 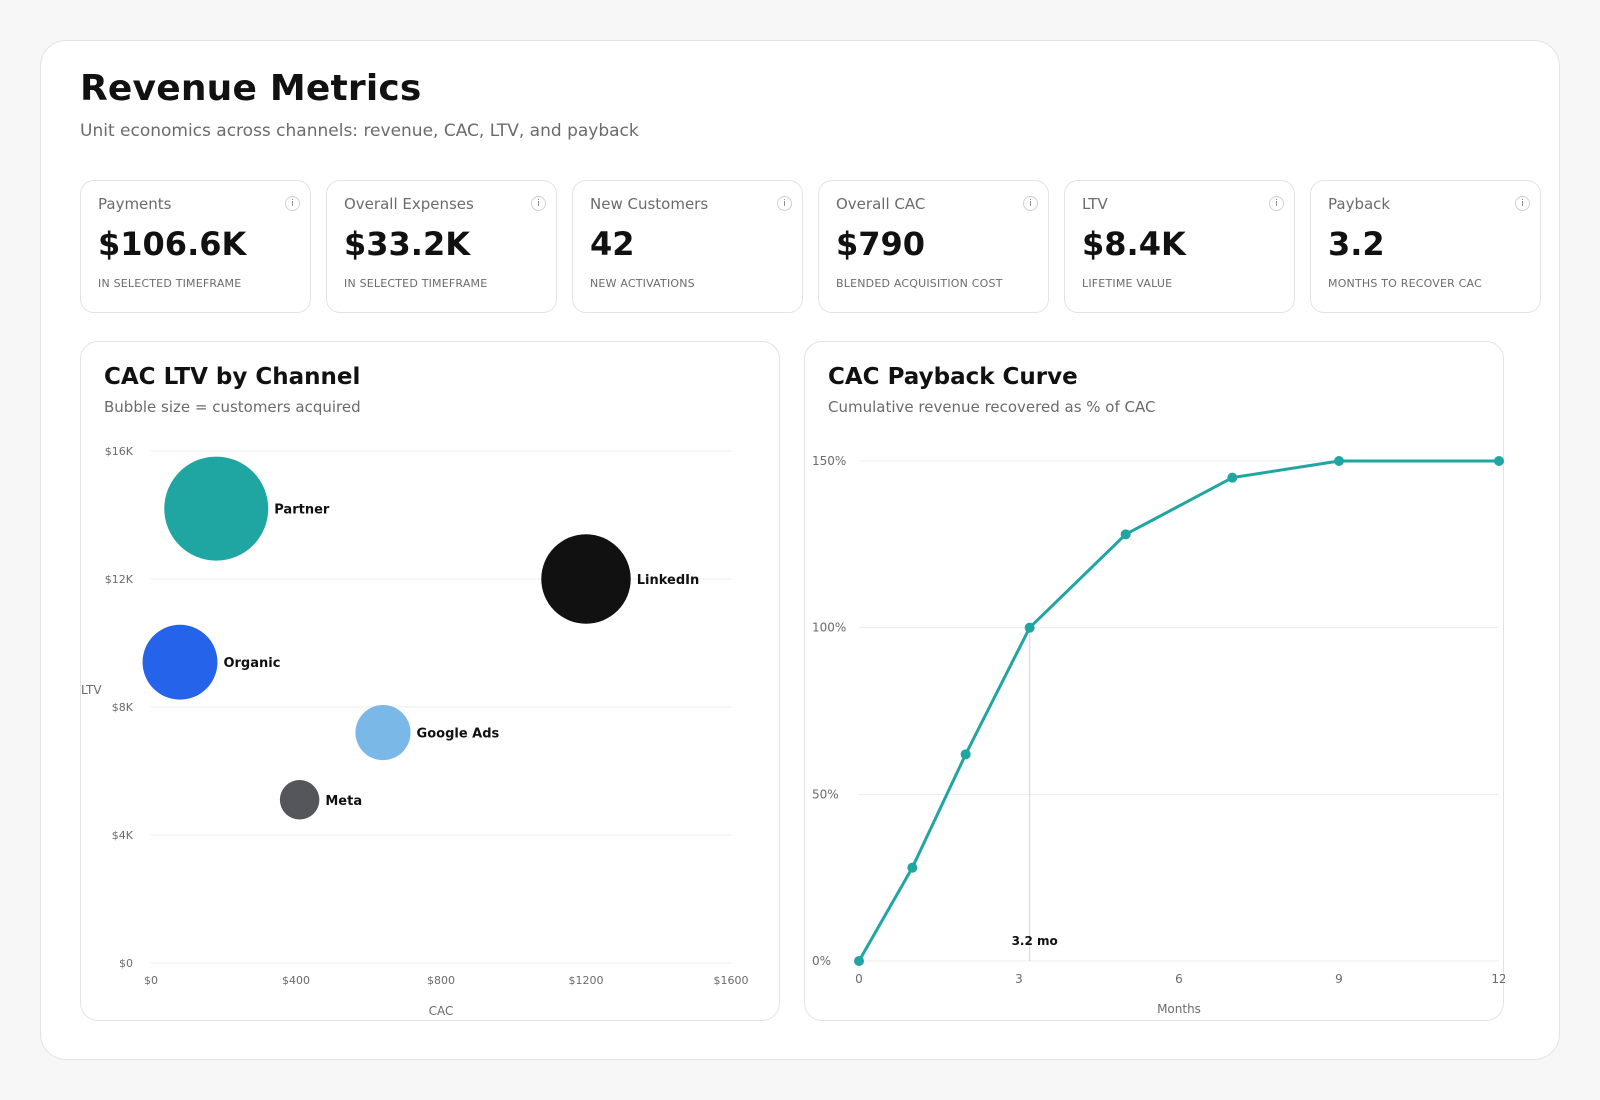 What do you see at coordinates (821, 961) in the screenshot?
I see `y-tick-label: 0%` at bounding box center [821, 961].